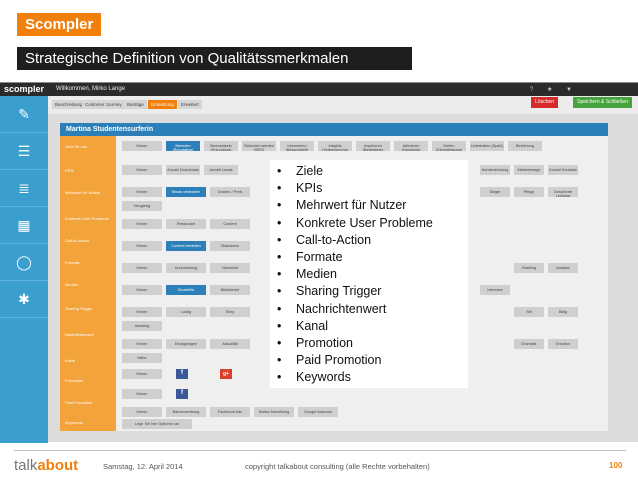 The image size is (638, 479). Describe the element at coordinates (221, 170) in the screenshot. I see `option-chip: Anzahl Leads` at that location.